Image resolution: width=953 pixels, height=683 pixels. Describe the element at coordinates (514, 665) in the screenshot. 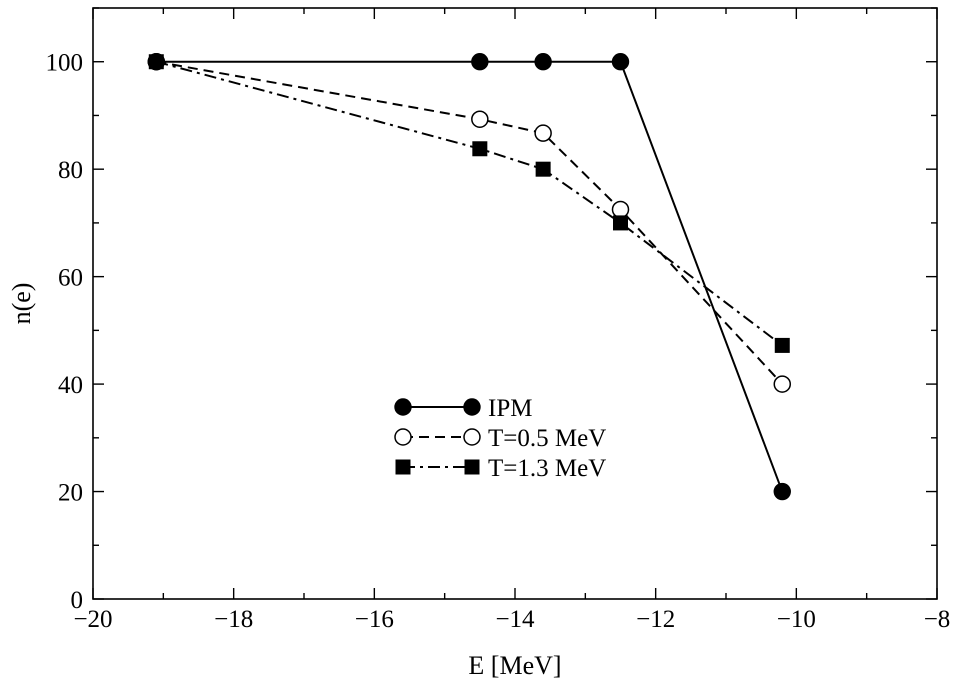

I see `x-axis-label: E [MeV]` at that location.